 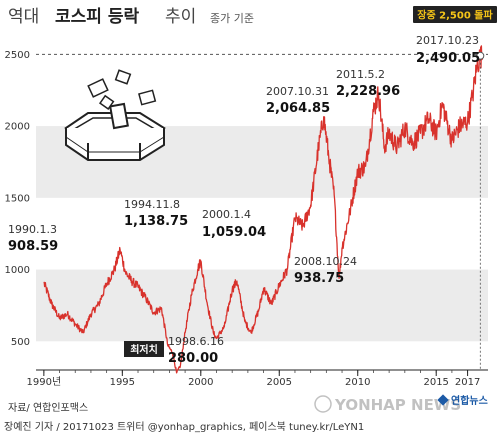 What do you see at coordinates (32, 229) in the screenshot?
I see `annotation-date: 1990.1.3` at bounding box center [32, 229].